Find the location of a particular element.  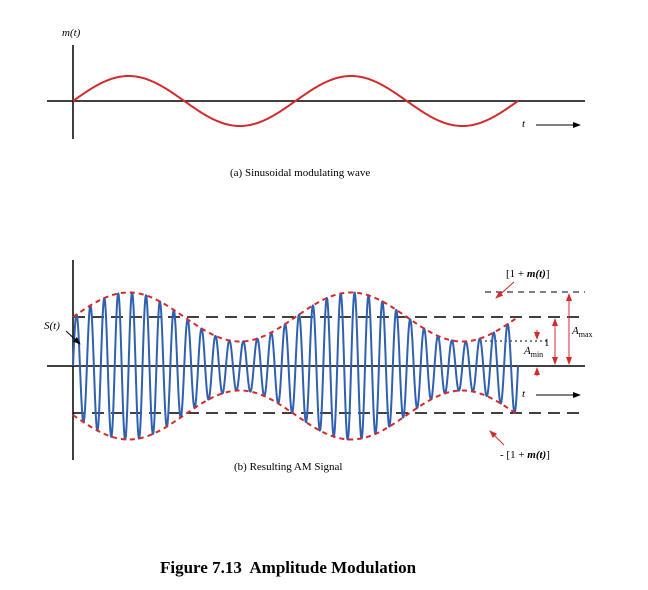

upper-envelope-pointer is located at coordinates (505, 290).